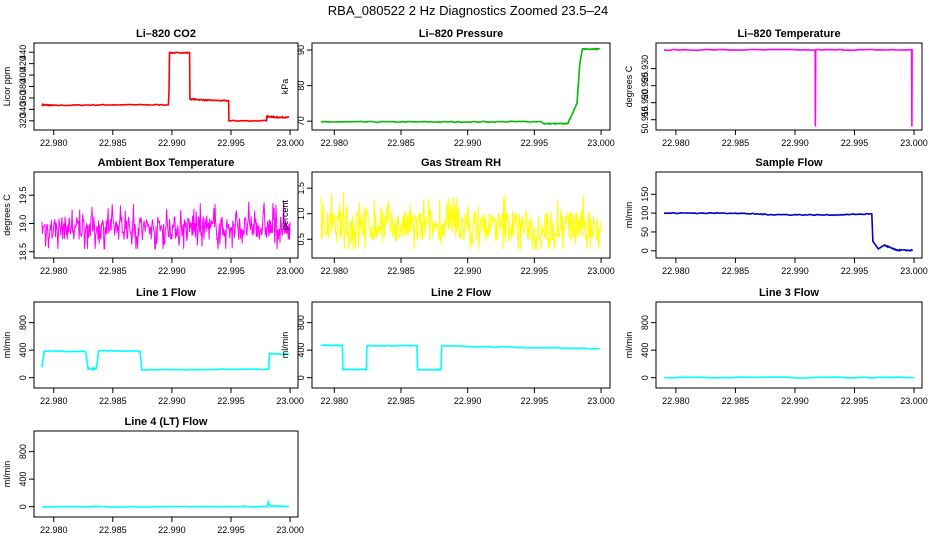  I want to click on y-tick-label: 50.915, so click(645, 120).